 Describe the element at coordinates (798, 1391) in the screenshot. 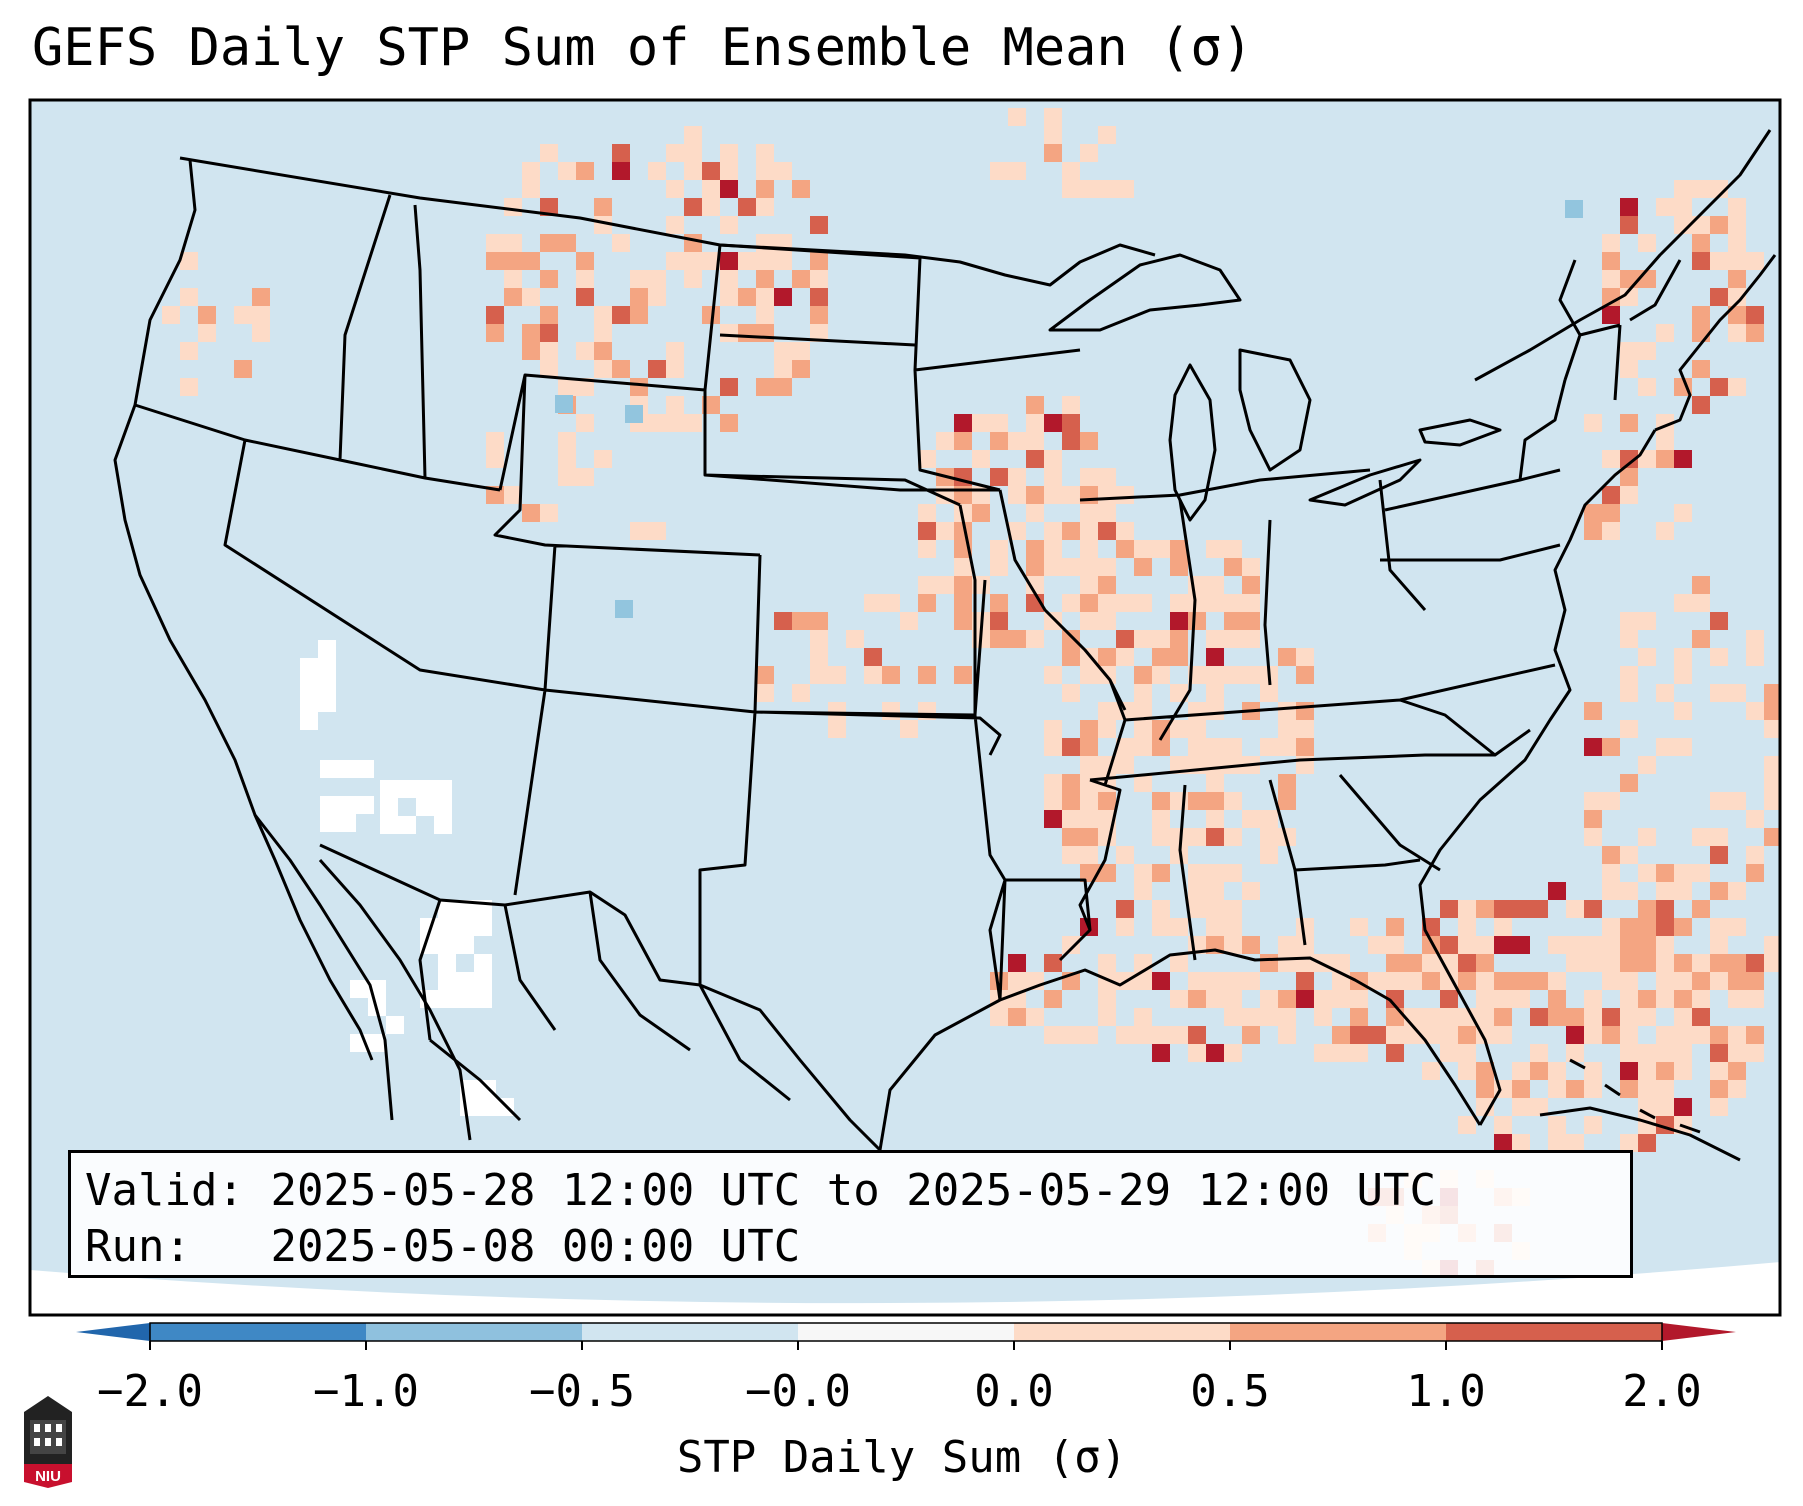

I see `colorbar-tick-label: −0.0` at that location.